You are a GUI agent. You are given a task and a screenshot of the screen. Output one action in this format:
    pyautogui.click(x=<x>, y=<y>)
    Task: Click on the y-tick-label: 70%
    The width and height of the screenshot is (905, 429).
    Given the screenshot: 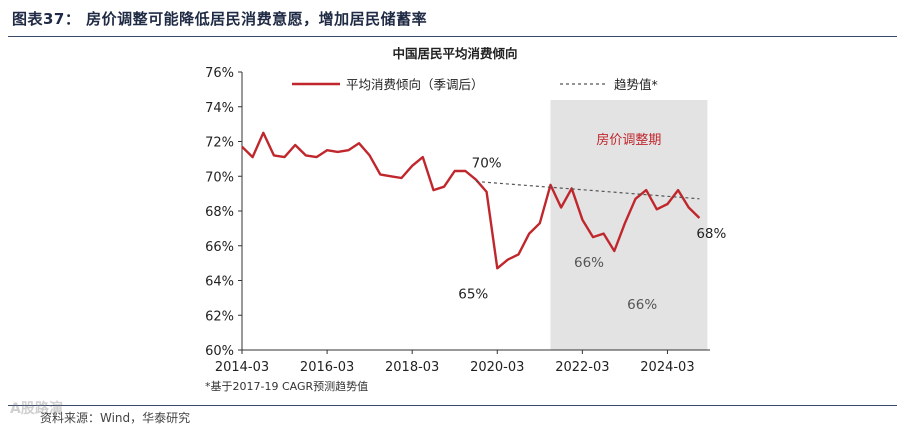 What is the action you would take?
    pyautogui.click(x=219, y=177)
    